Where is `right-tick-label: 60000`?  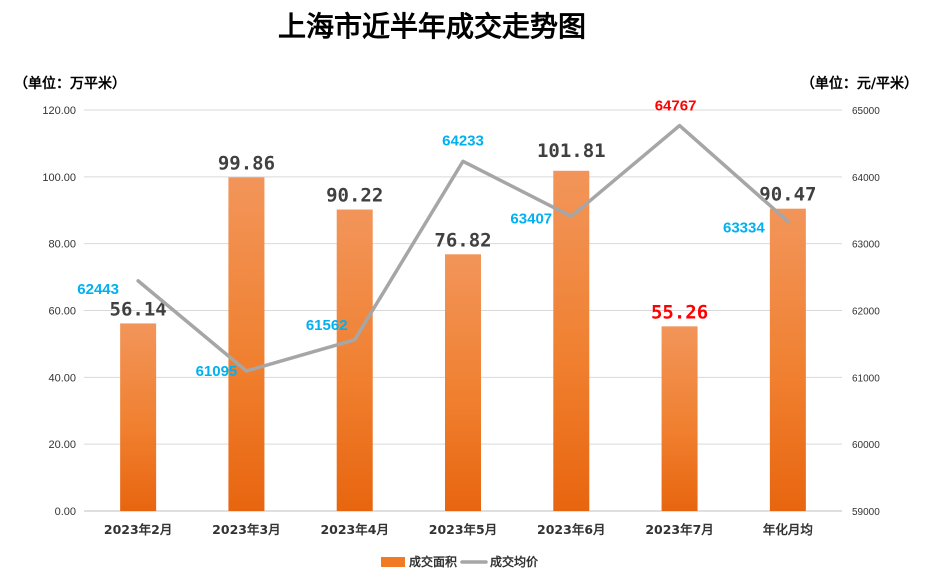
right-tick-label: 60000 is located at coordinates (866, 445).